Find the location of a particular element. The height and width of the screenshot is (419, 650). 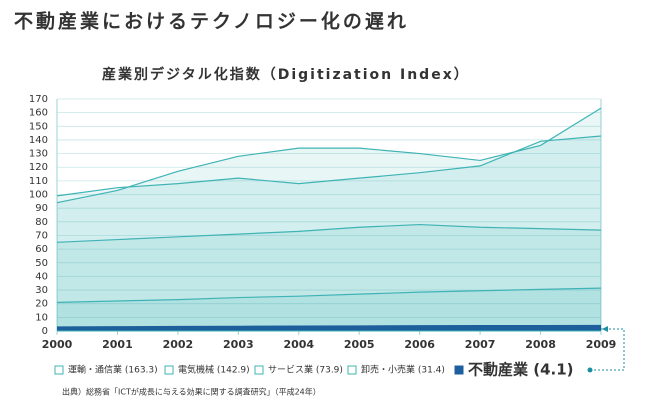

x-tick-label: 2005 is located at coordinates (359, 344).